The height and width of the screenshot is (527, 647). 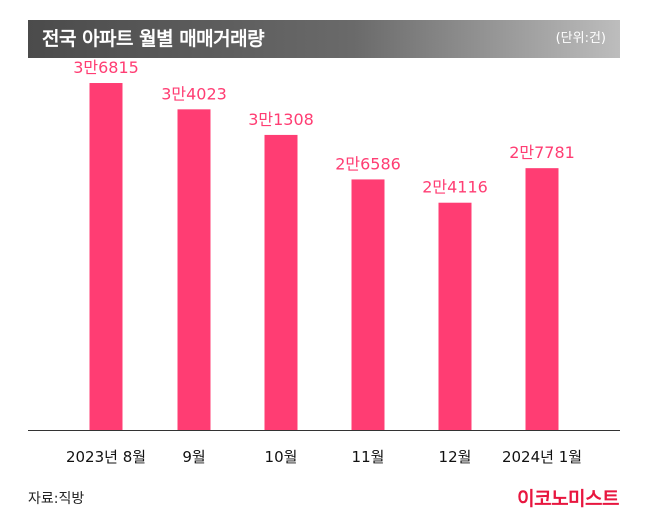 I want to click on category-label-1: 2023년 8월, so click(x=106, y=457).